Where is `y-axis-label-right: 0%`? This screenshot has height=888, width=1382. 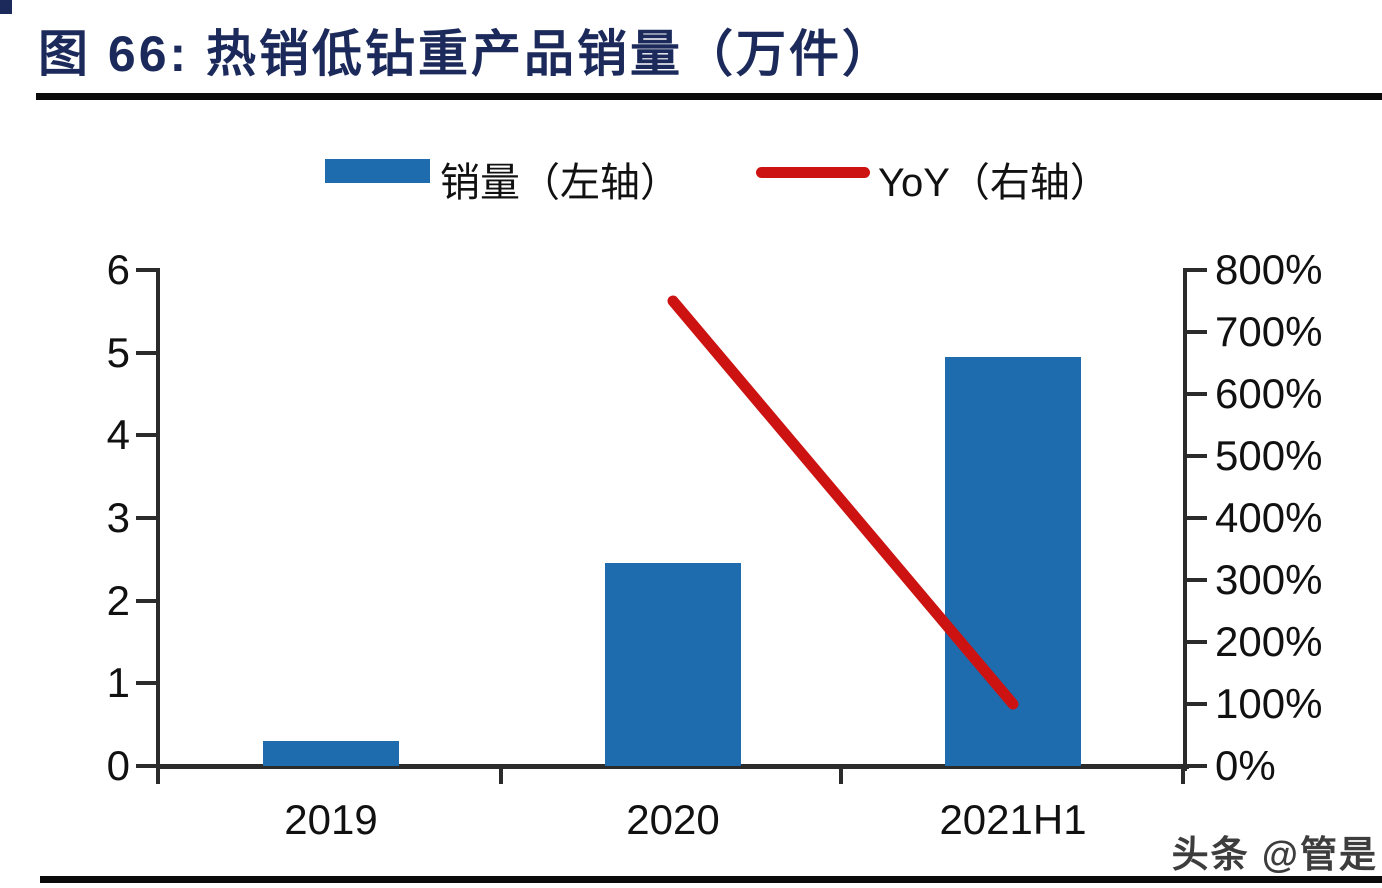
y-axis-label-right: 0% is located at coordinates (1245, 765).